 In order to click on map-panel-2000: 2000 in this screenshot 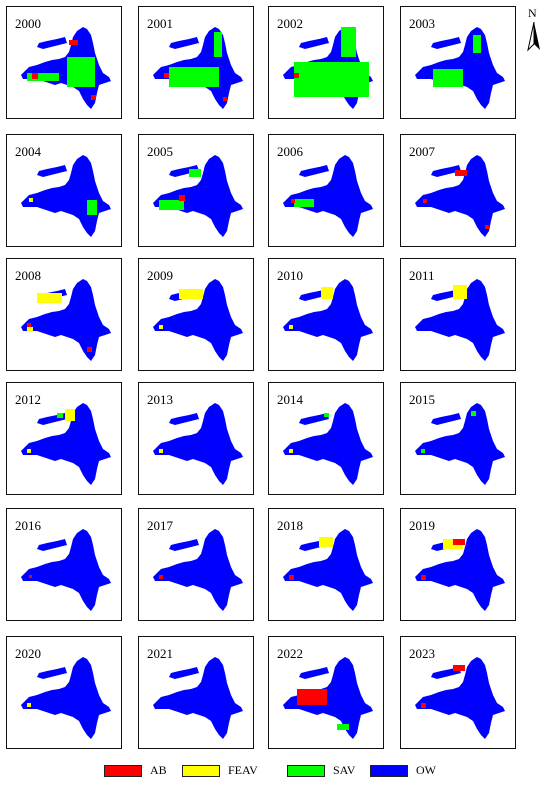, I will do `click(64, 62)`.